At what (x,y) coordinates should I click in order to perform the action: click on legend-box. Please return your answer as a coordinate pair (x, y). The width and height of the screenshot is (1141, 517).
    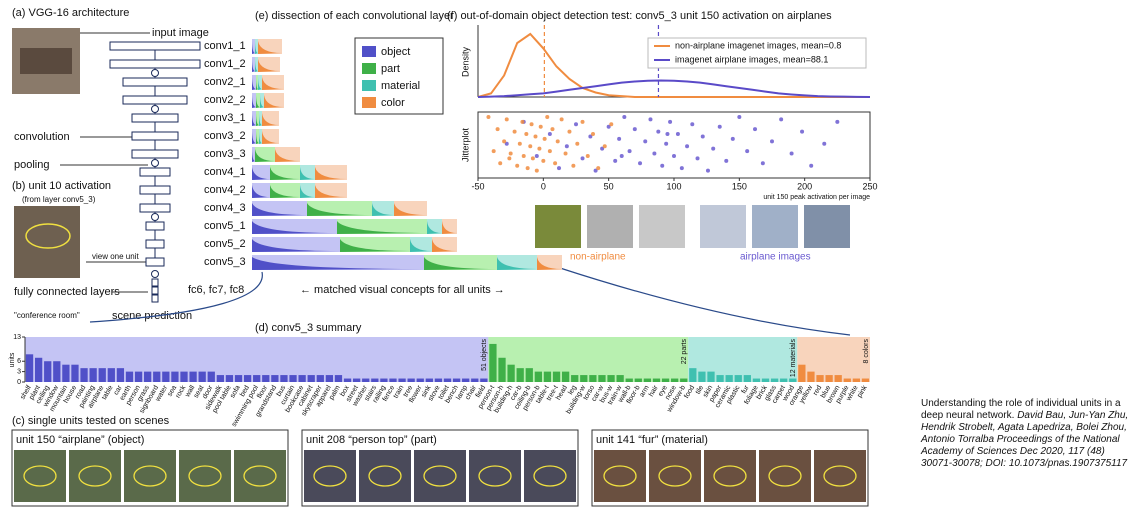
    Looking at the image, I should click on (757, 53).